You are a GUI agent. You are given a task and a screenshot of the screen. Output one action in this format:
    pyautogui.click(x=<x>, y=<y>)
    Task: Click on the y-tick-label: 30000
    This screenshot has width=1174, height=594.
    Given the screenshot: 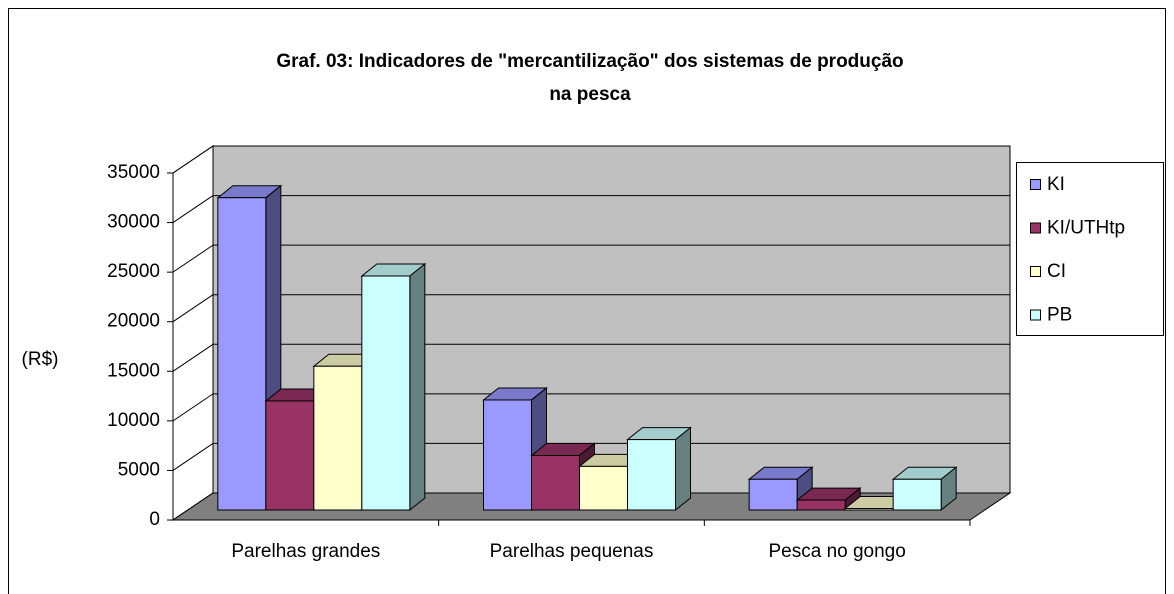 What is the action you would take?
    pyautogui.click(x=133, y=222)
    